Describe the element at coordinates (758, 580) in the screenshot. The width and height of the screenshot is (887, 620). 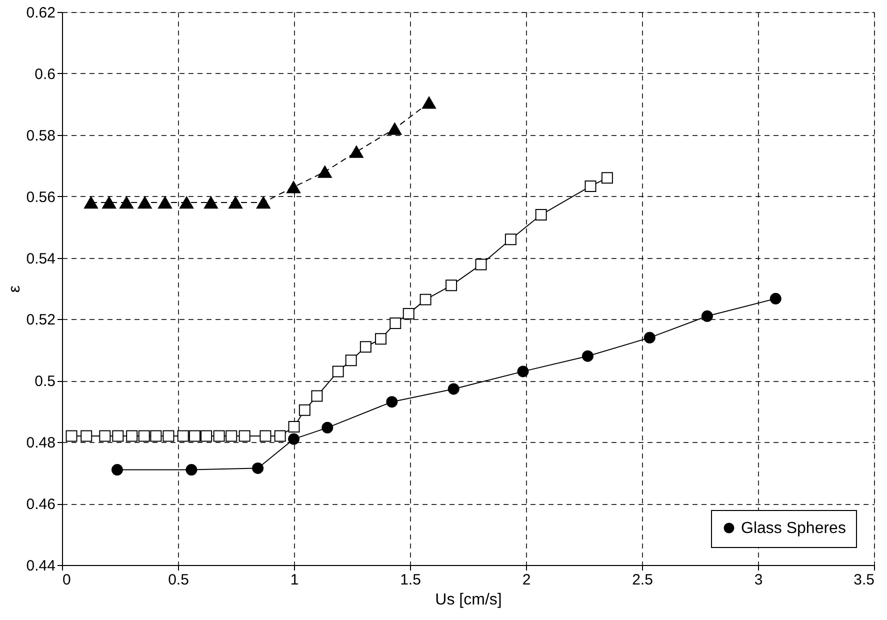
I see `x-tick-label: 3` at that location.